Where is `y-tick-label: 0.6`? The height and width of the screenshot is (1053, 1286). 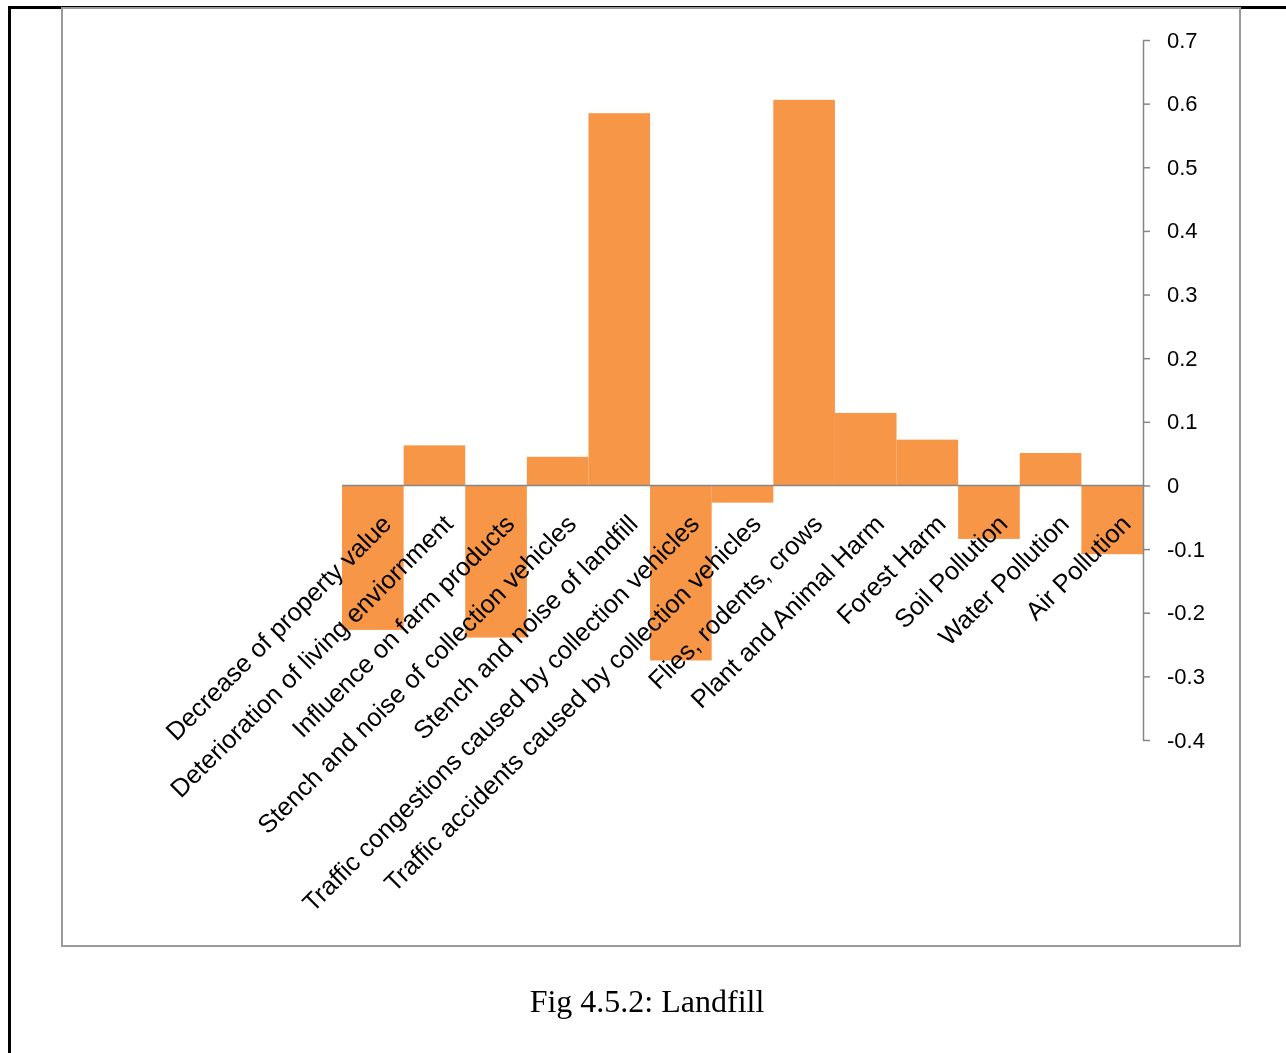
y-tick-label: 0.6 is located at coordinates (1182, 104).